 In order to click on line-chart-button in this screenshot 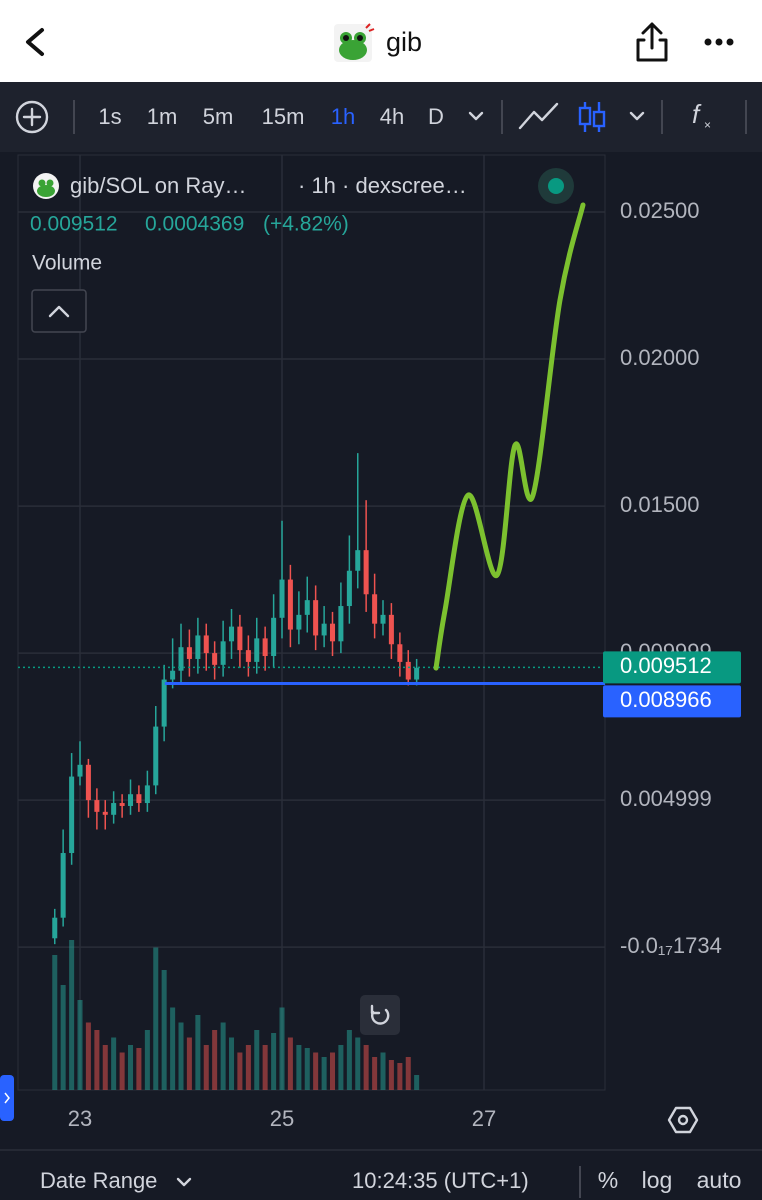, I will do `click(538, 116)`.